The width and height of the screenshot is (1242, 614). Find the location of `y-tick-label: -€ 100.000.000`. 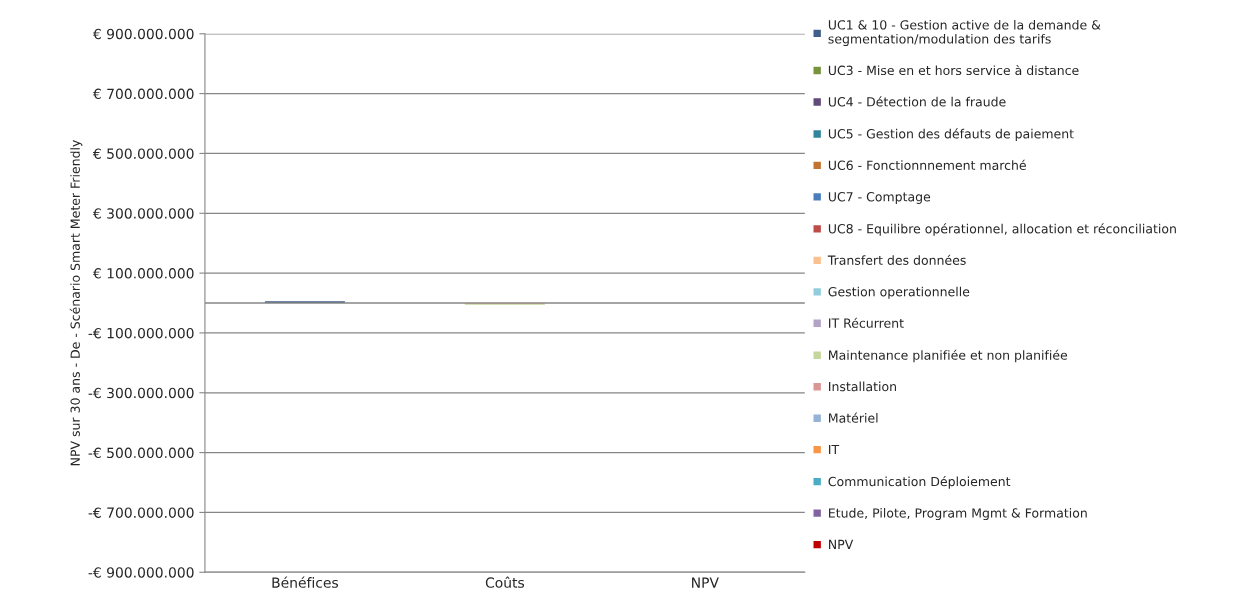

y-tick-label: -€ 100.000.000 is located at coordinates (141, 333).